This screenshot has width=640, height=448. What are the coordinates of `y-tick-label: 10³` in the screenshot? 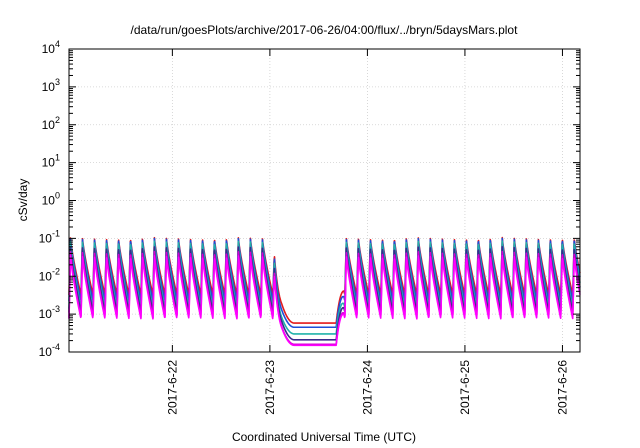 It's located at (51, 85).